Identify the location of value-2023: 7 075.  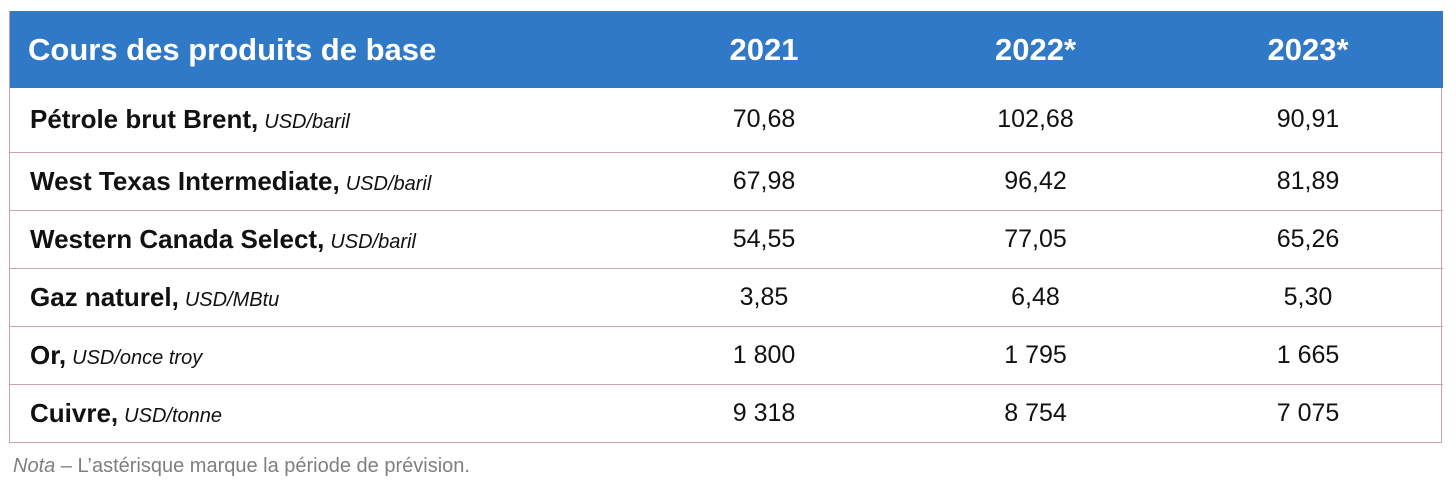
(1308, 412).